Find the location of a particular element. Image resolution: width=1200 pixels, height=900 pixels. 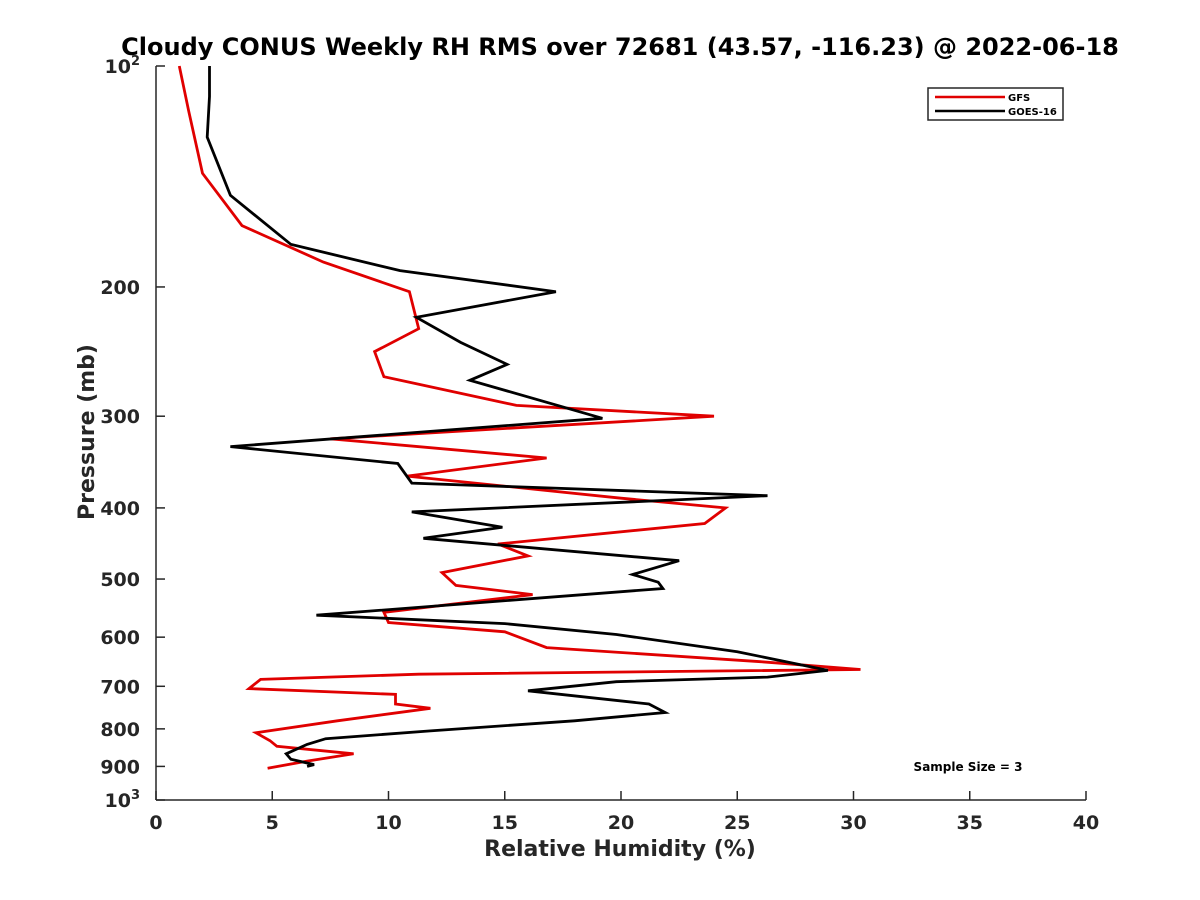

y-tick-label: 500 is located at coordinates (120, 580).